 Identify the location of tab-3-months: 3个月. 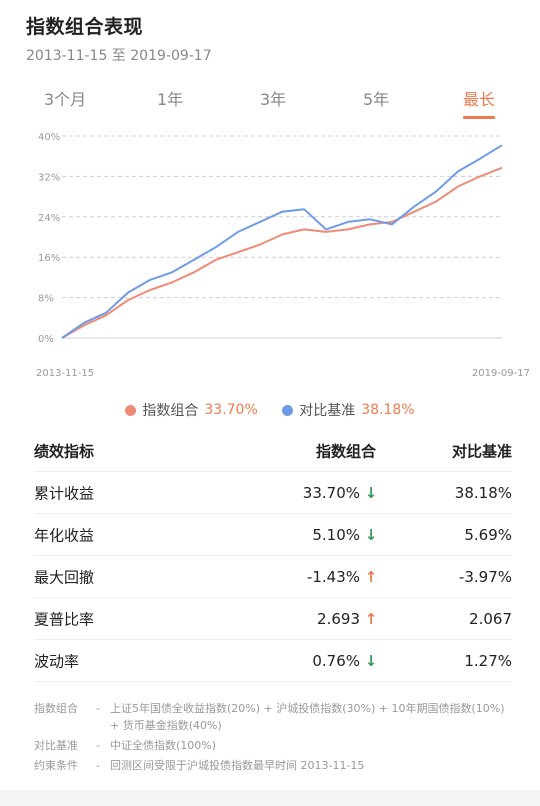
(65, 99).